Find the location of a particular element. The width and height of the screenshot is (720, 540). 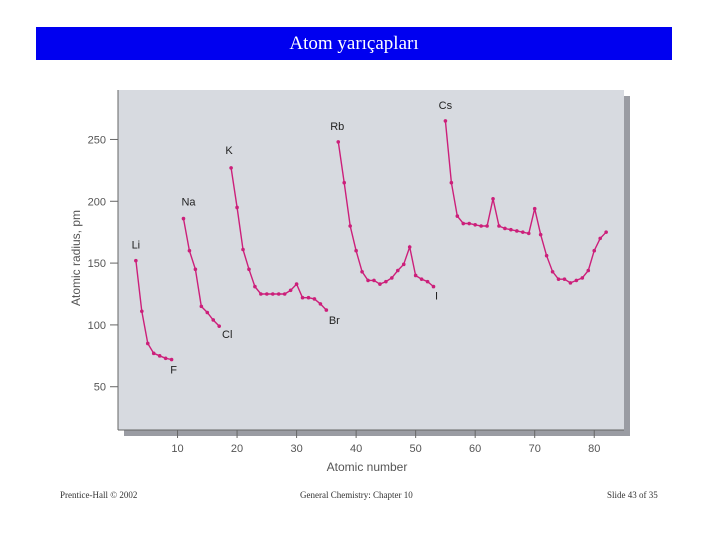

y-tick-label: 200 is located at coordinates (97, 202).